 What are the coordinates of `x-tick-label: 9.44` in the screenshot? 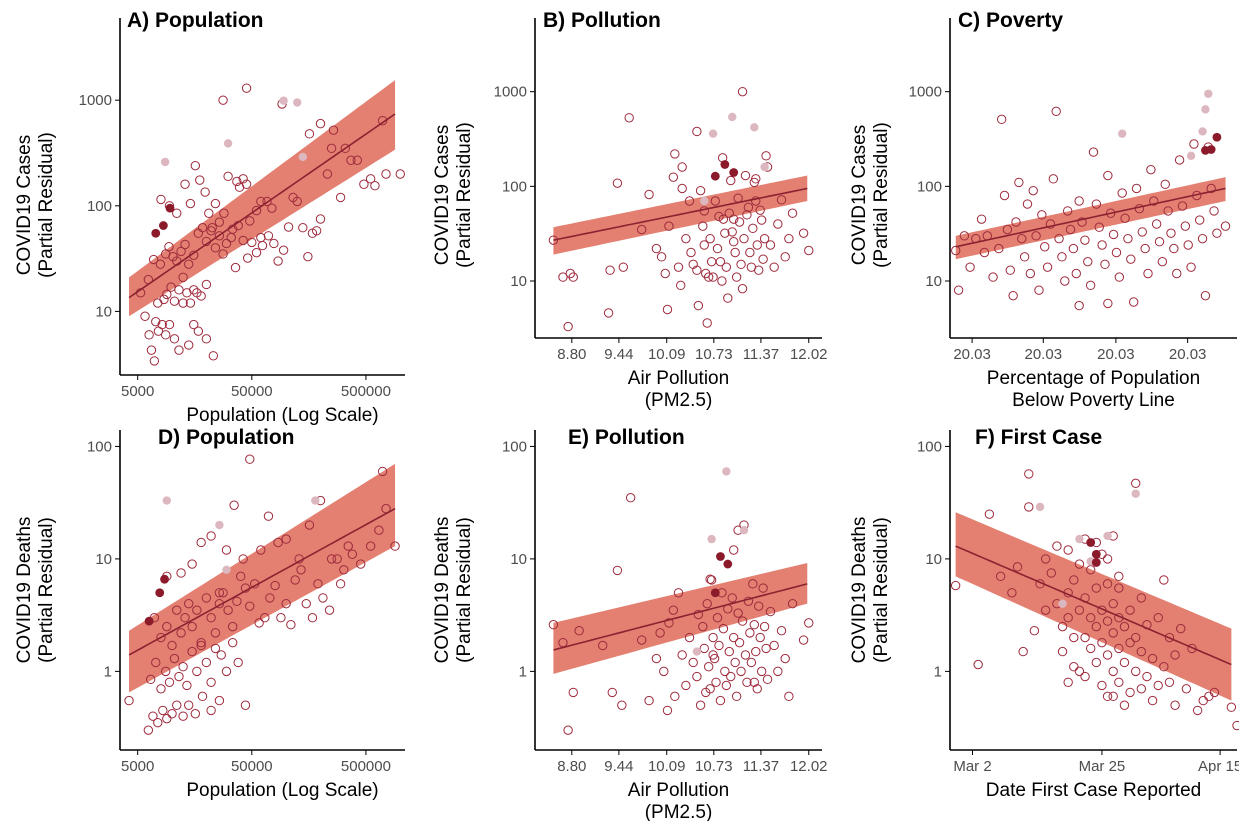 It's located at (618, 766).